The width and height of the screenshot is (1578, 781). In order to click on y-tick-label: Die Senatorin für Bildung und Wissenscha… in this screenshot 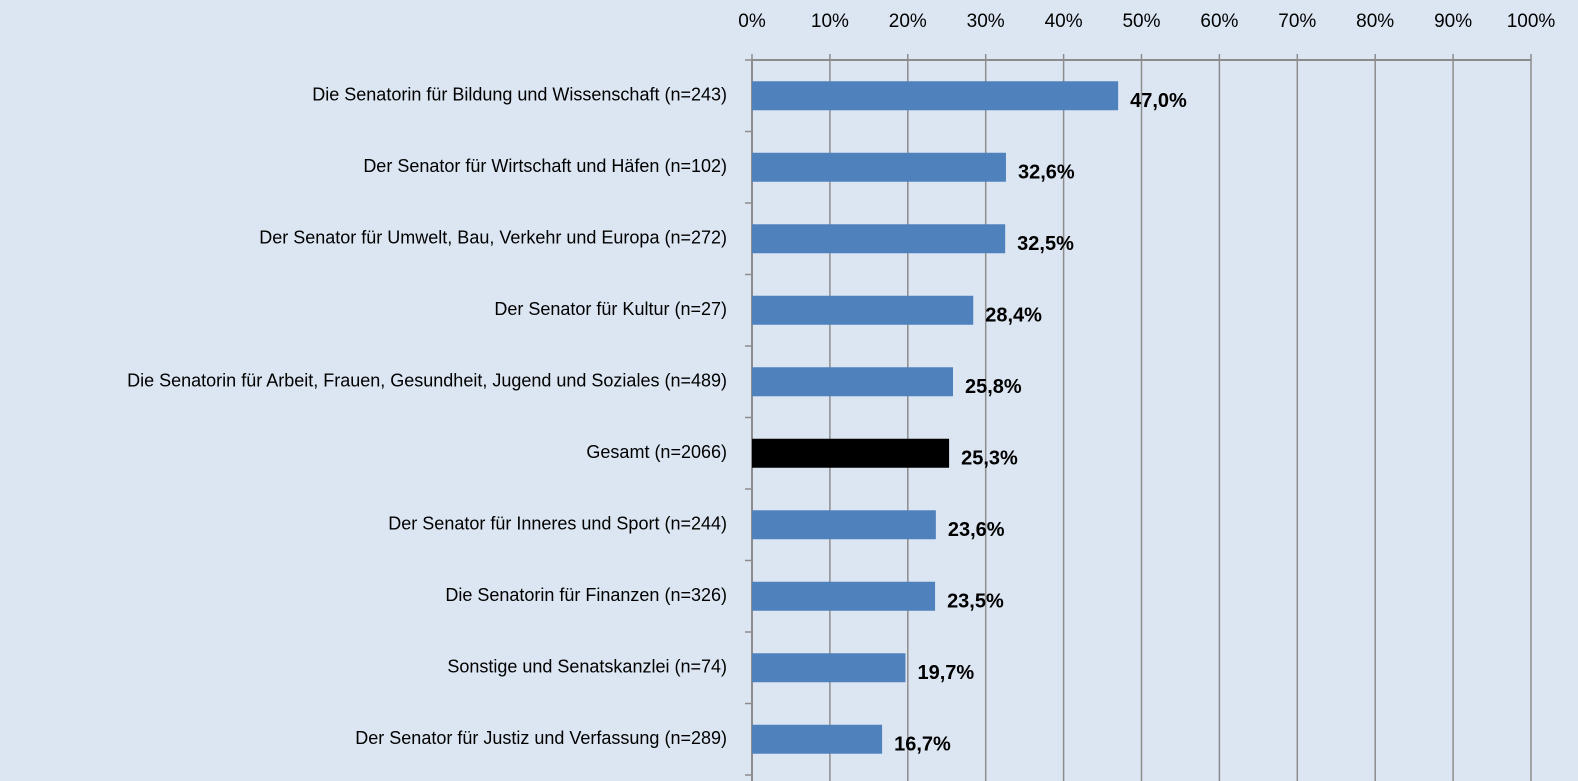, I will do `click(519, 95)`.